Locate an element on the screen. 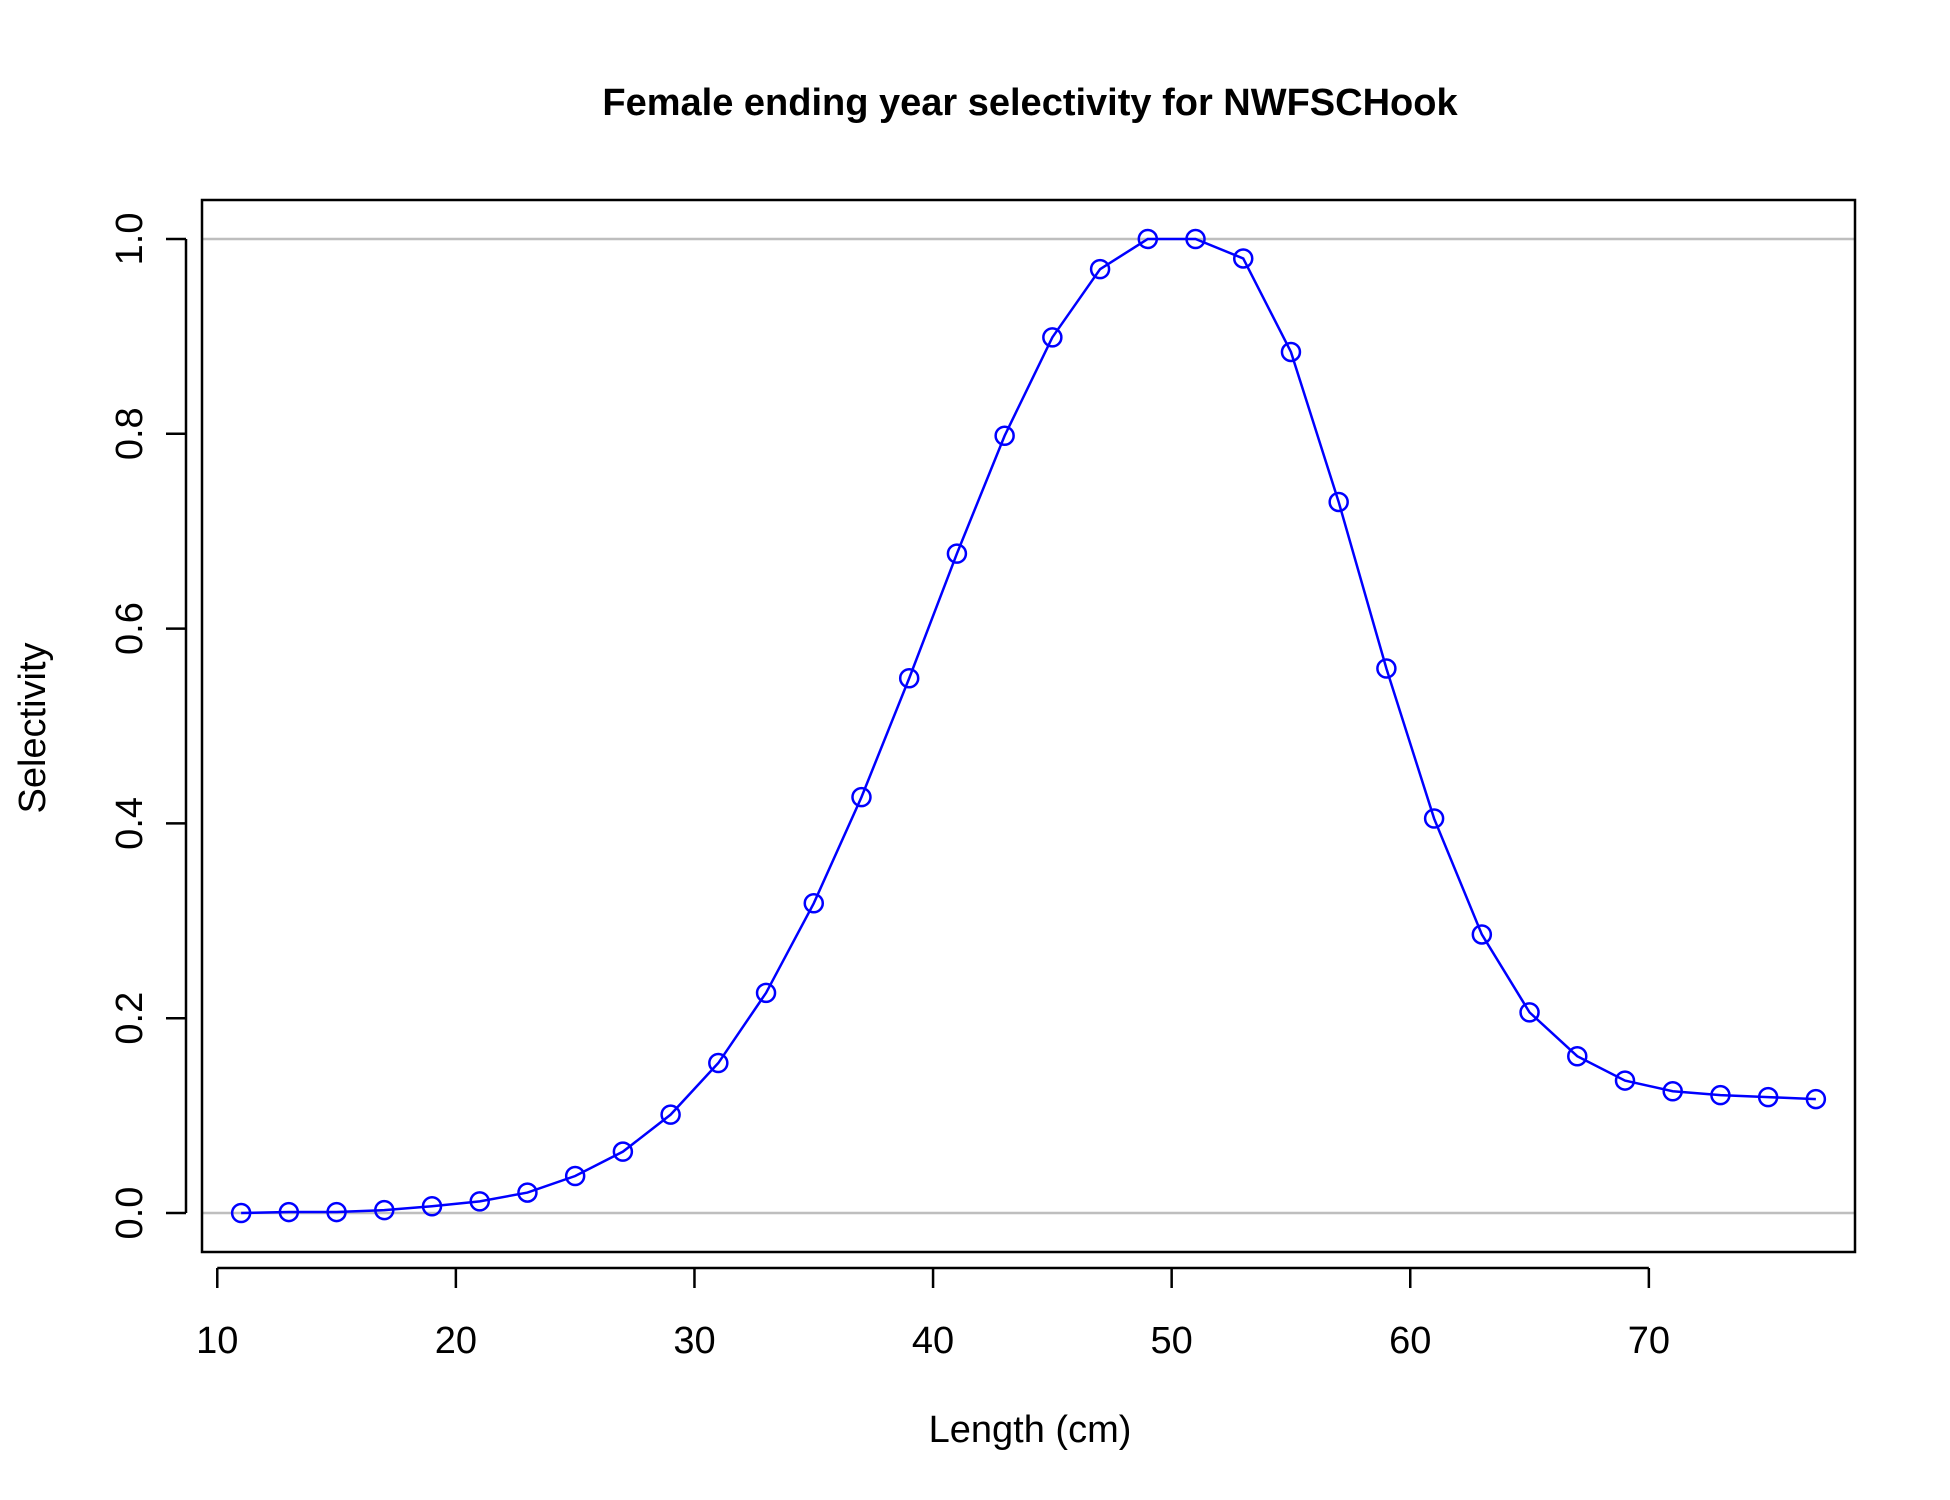 This screenshot has height=1500, width=1950. y-axis: 0.0 0.2 0.4 0.6 0.8 1.0 is located at coordinates (148, 726).